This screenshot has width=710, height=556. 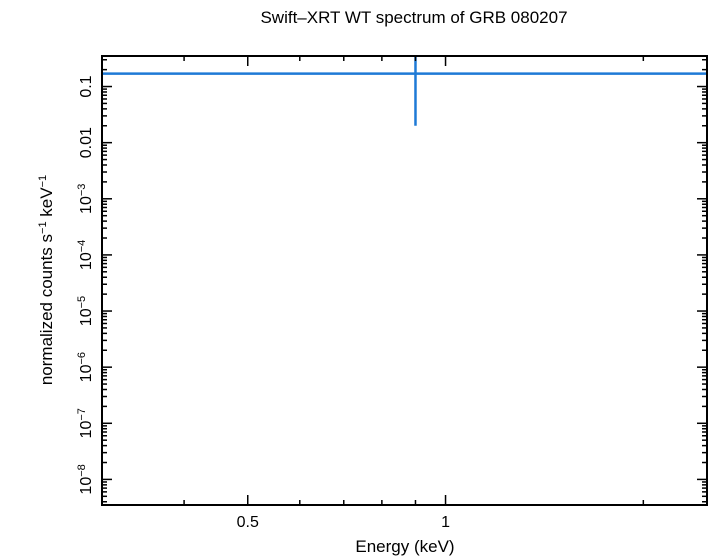 What do you see at coordinates (445, 522) in the screenshot?
I see `x-tick-label: 1` at bounding box center [445, 522].